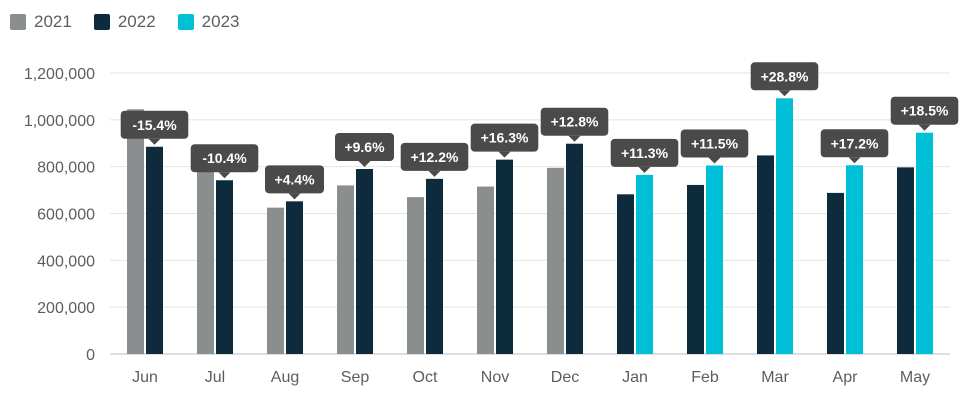 The width and height of the screenshot is (978, 401). I want to click on bar-2021-aug, so click(275, 280).